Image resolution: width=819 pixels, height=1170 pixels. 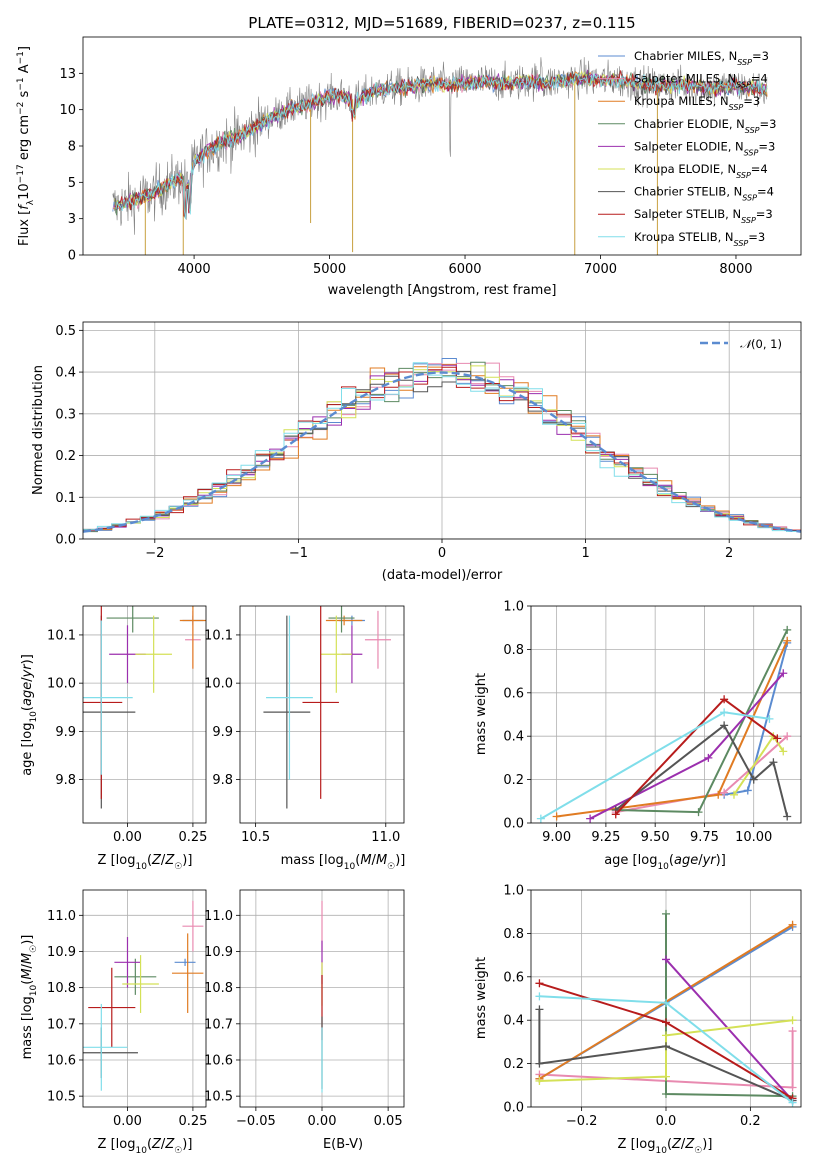 What do you see at coordinates (26, 146) in the screenshot?
I see `spectrum-y-label: Flux [fλ10−17 erg cm−2 s−1 A−1]` at bounding box center [26, 146].